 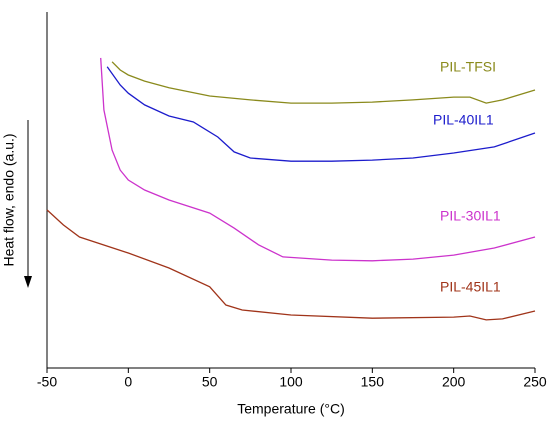 What do you see at coordinates (291, 382) in the screenshot?
I see `x-tick-label: 100` at bounding box center [291, 382].